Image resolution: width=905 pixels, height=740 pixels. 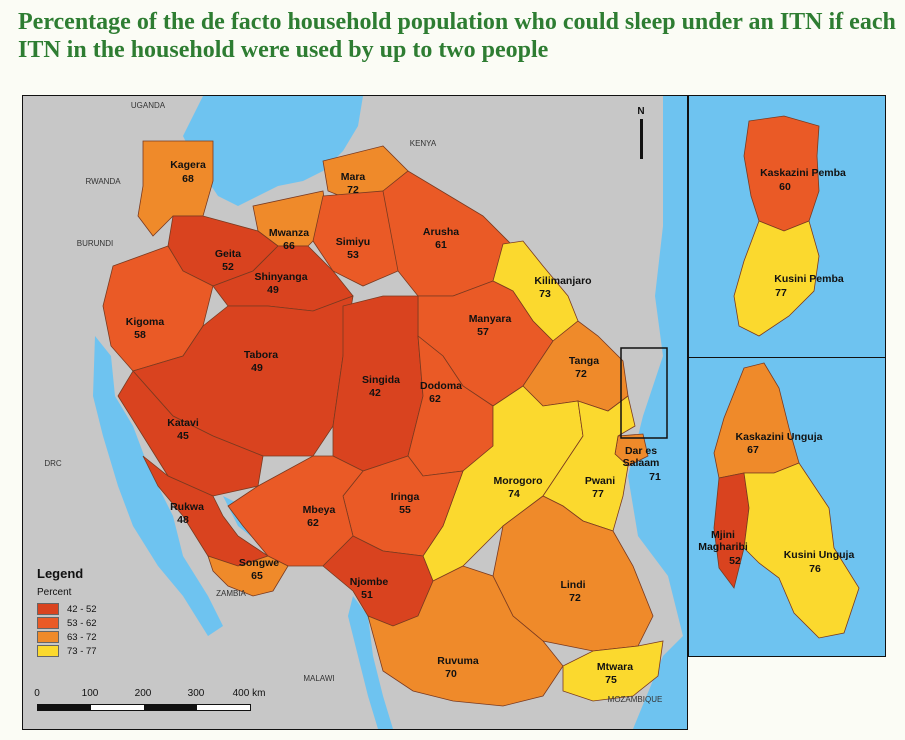 What do you see at coordinates (465, 636) in the screenshot?
I see `region-ruvuma` at bounding box center [465, 636].